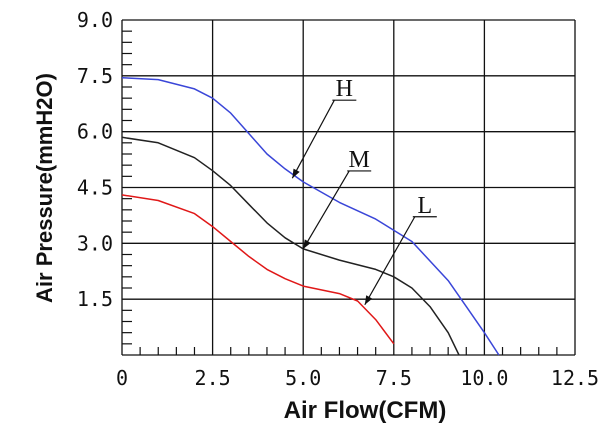 This screenshot has width=610, height=430. What do you see at coordinates (344, 89) in the screenshot?
I see `annotation-label-H: H` at bounding box center [344, 89].